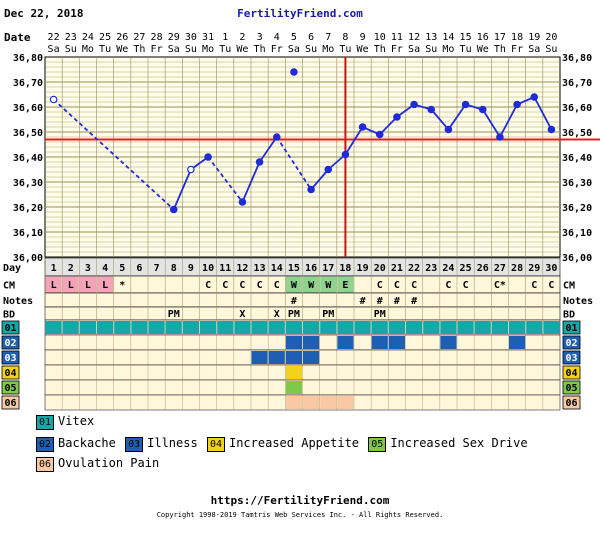 Image resolution: width=600 pixels, height=537 pixels. What do you see at coordinates (260, 37) in the screenshot?
I see `date-tick: 3` at bounding box center [260, 37].